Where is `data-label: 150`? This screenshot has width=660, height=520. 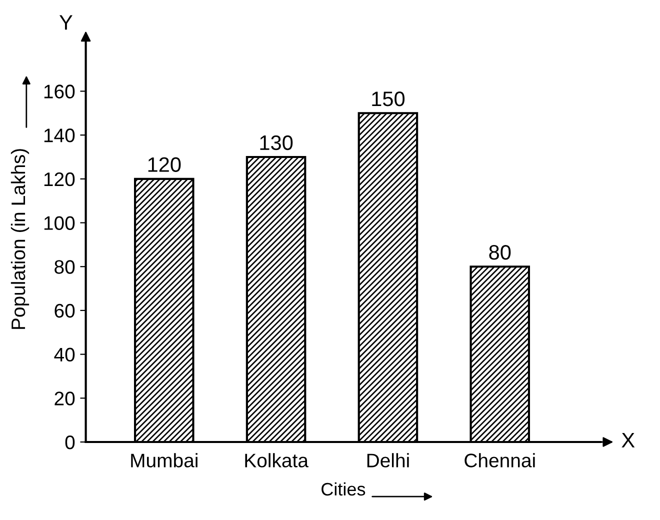 data-label: 150 is located at coordinates (388, 98).